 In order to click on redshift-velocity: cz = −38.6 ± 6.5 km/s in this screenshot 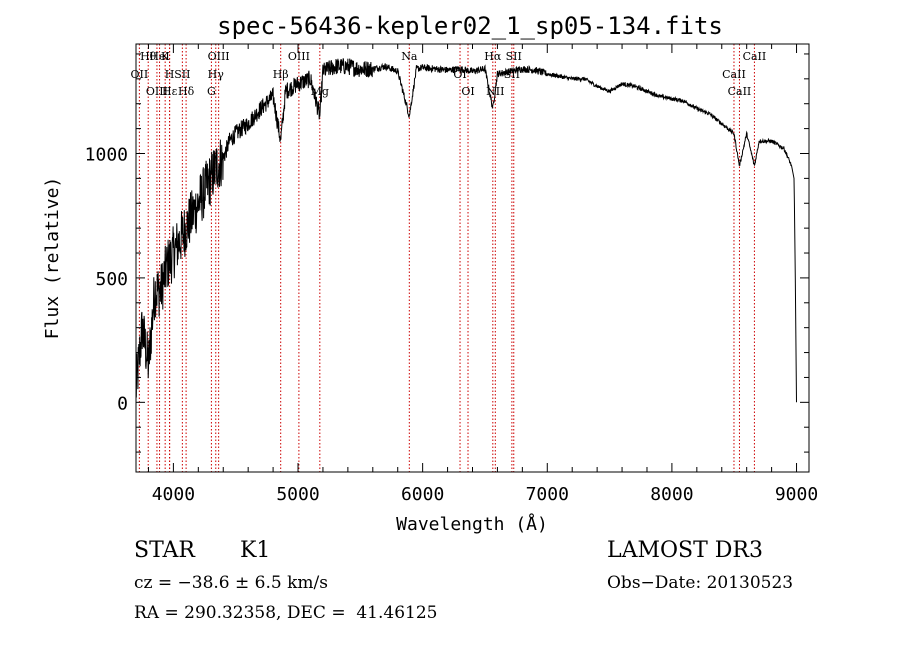, I will do `click(231, 583)`.